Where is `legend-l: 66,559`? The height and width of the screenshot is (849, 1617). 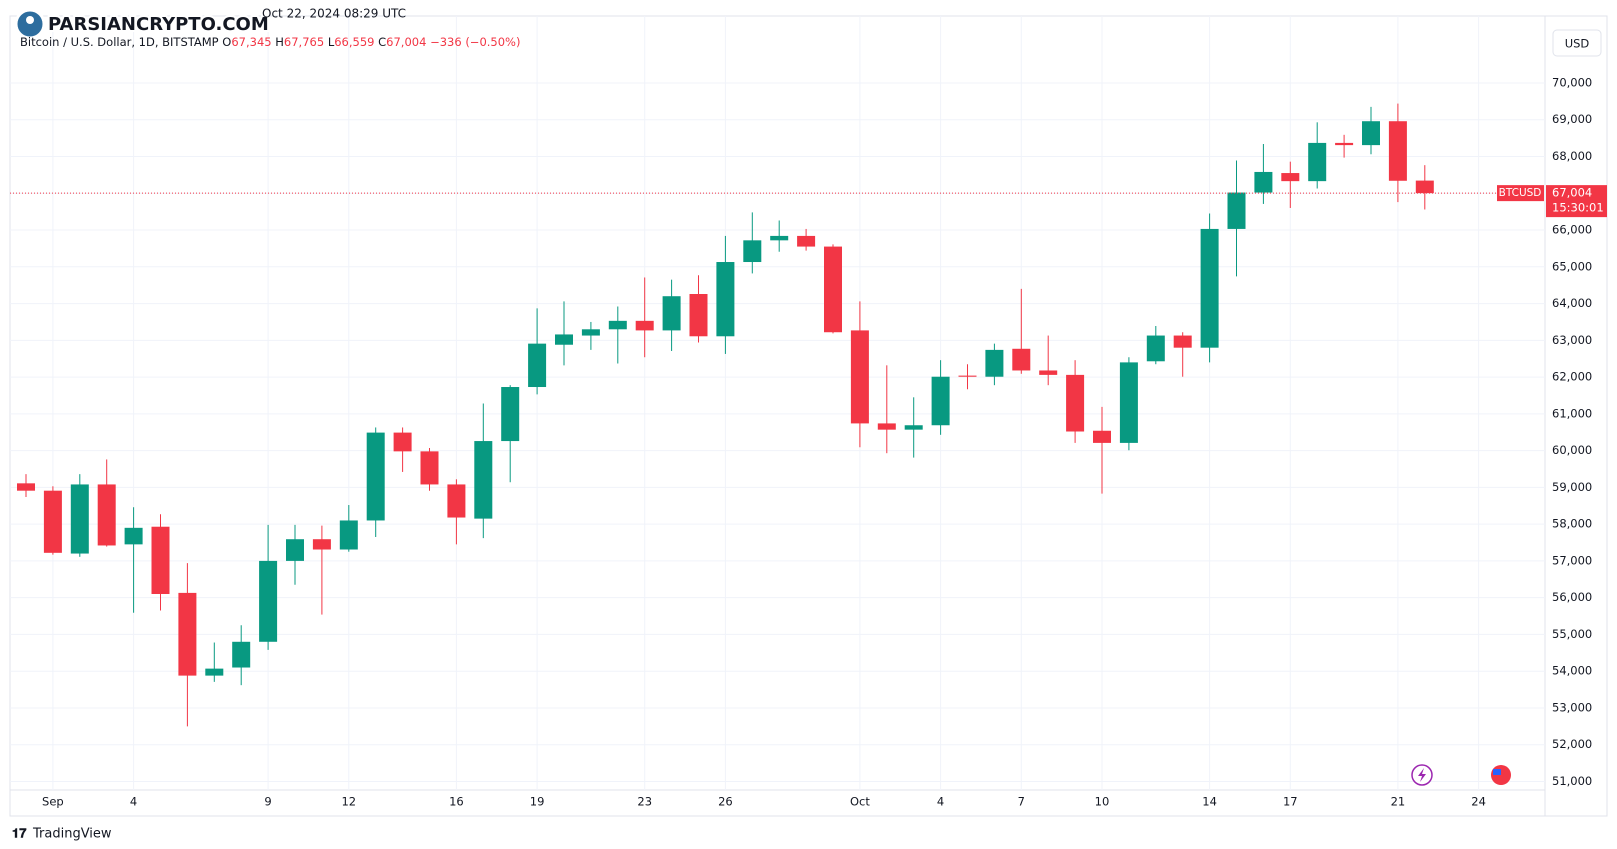
legend-l: 66,559 is located at coordinates (354, 42).